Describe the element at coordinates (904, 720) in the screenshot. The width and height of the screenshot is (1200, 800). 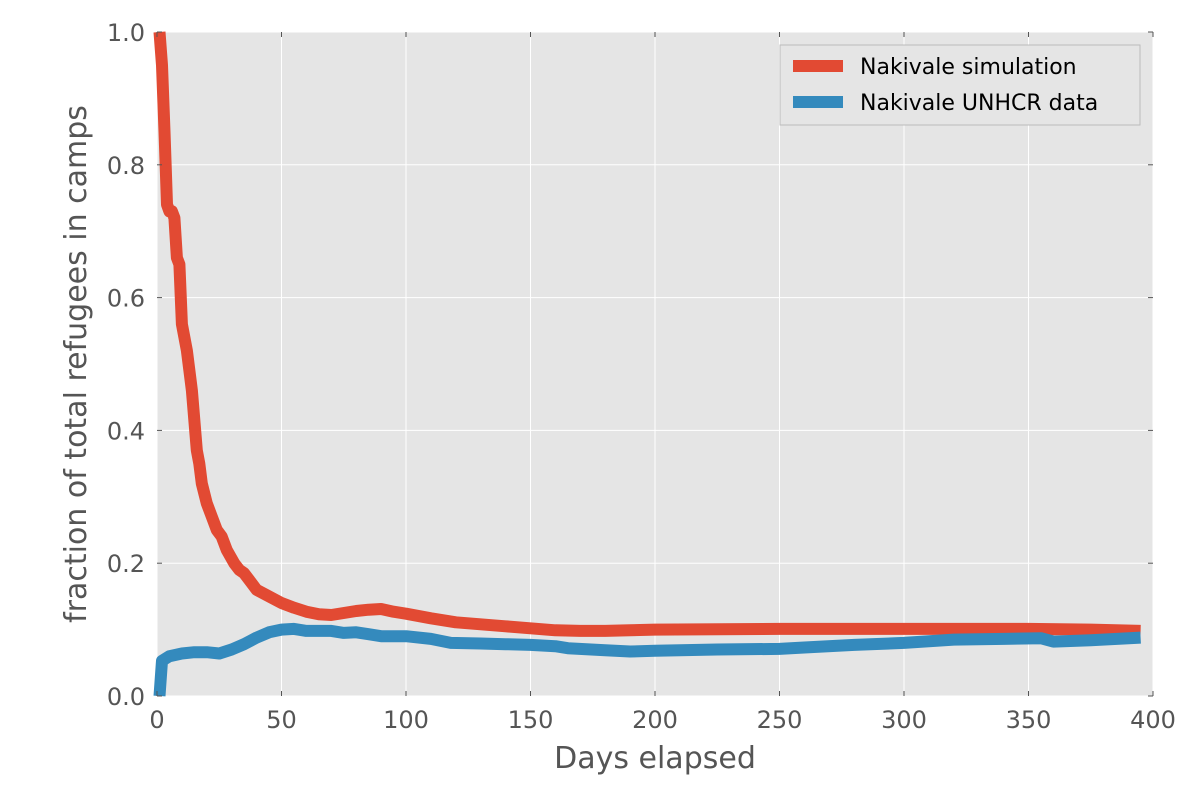
I see `x-tick-label: 300` at that location.